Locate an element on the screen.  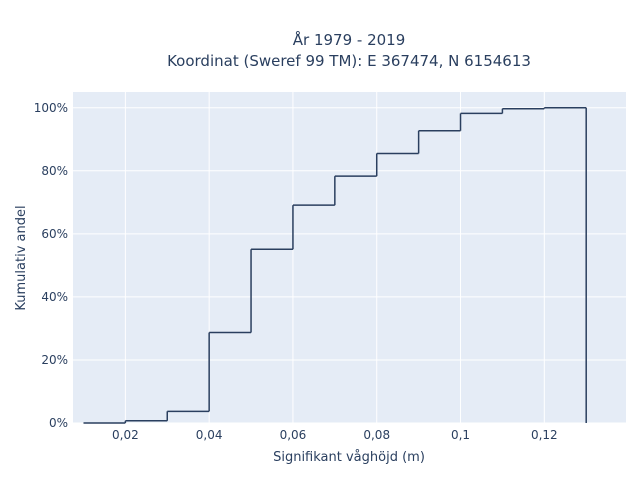
y-axis-title: Kumulativ andel is located at coordinates (21, 257).